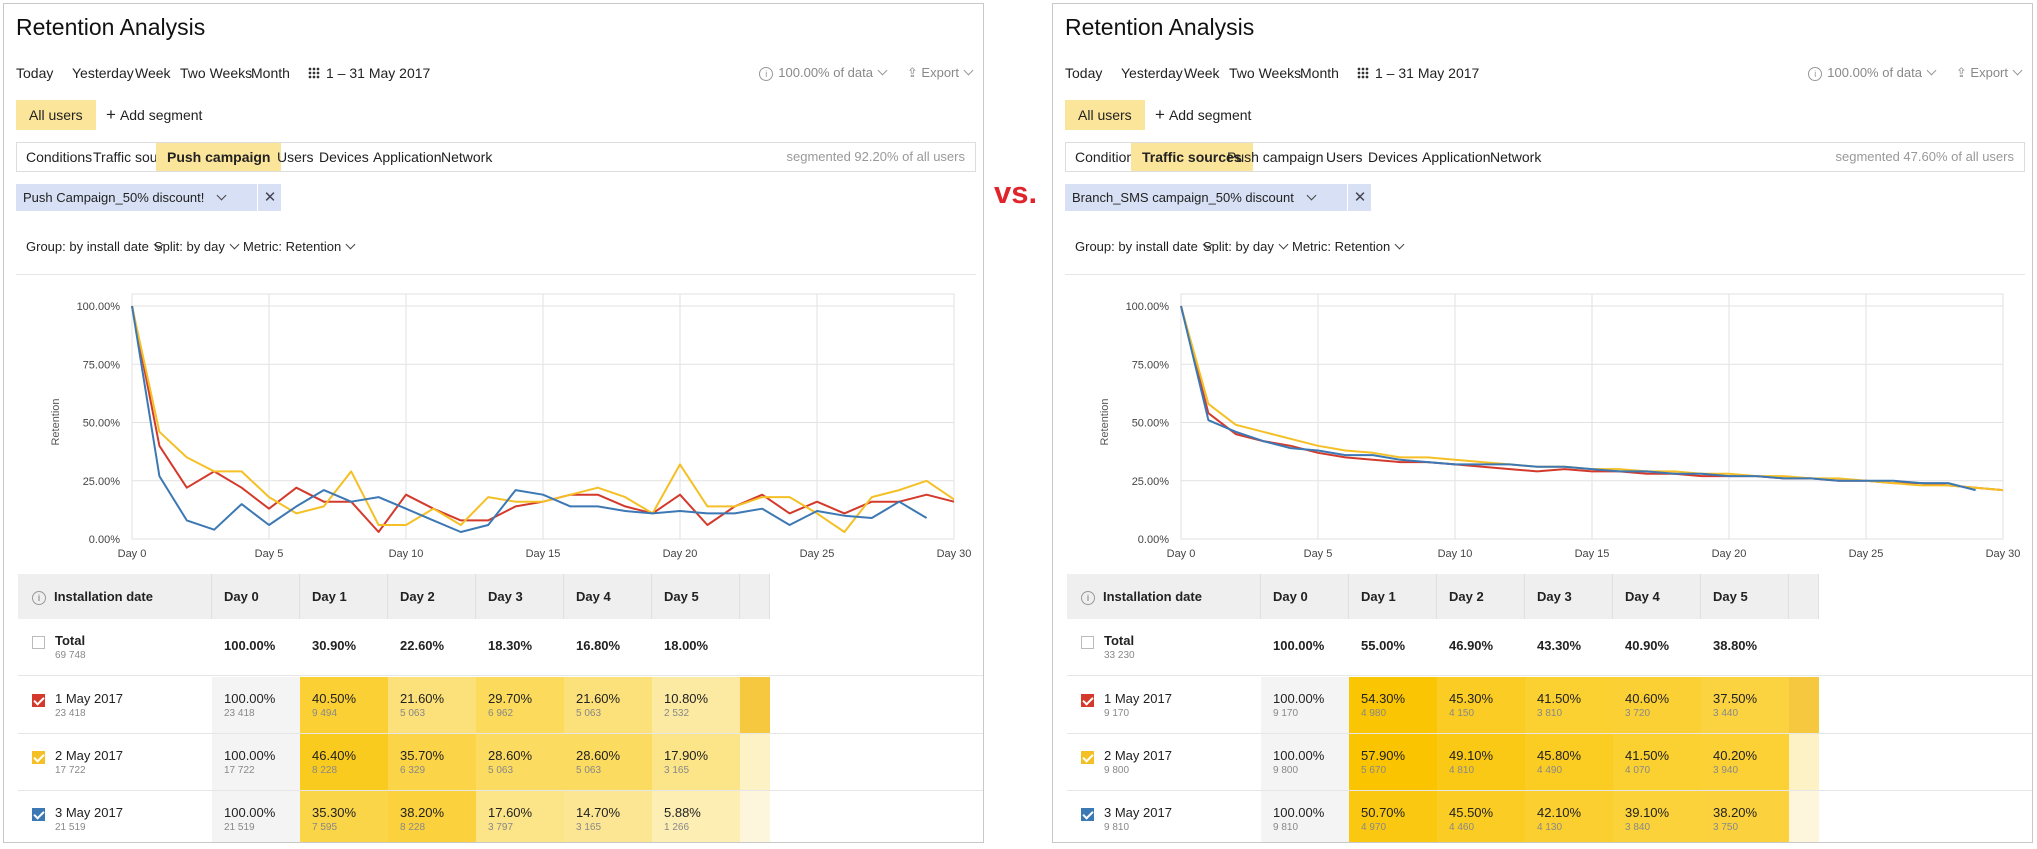 The height and width of the screenshot is (849, 2037). Describe the element at coordinates (1192, 157) in the screenshot. I see `tab-traffic-sources: Traffic sources` at that location.